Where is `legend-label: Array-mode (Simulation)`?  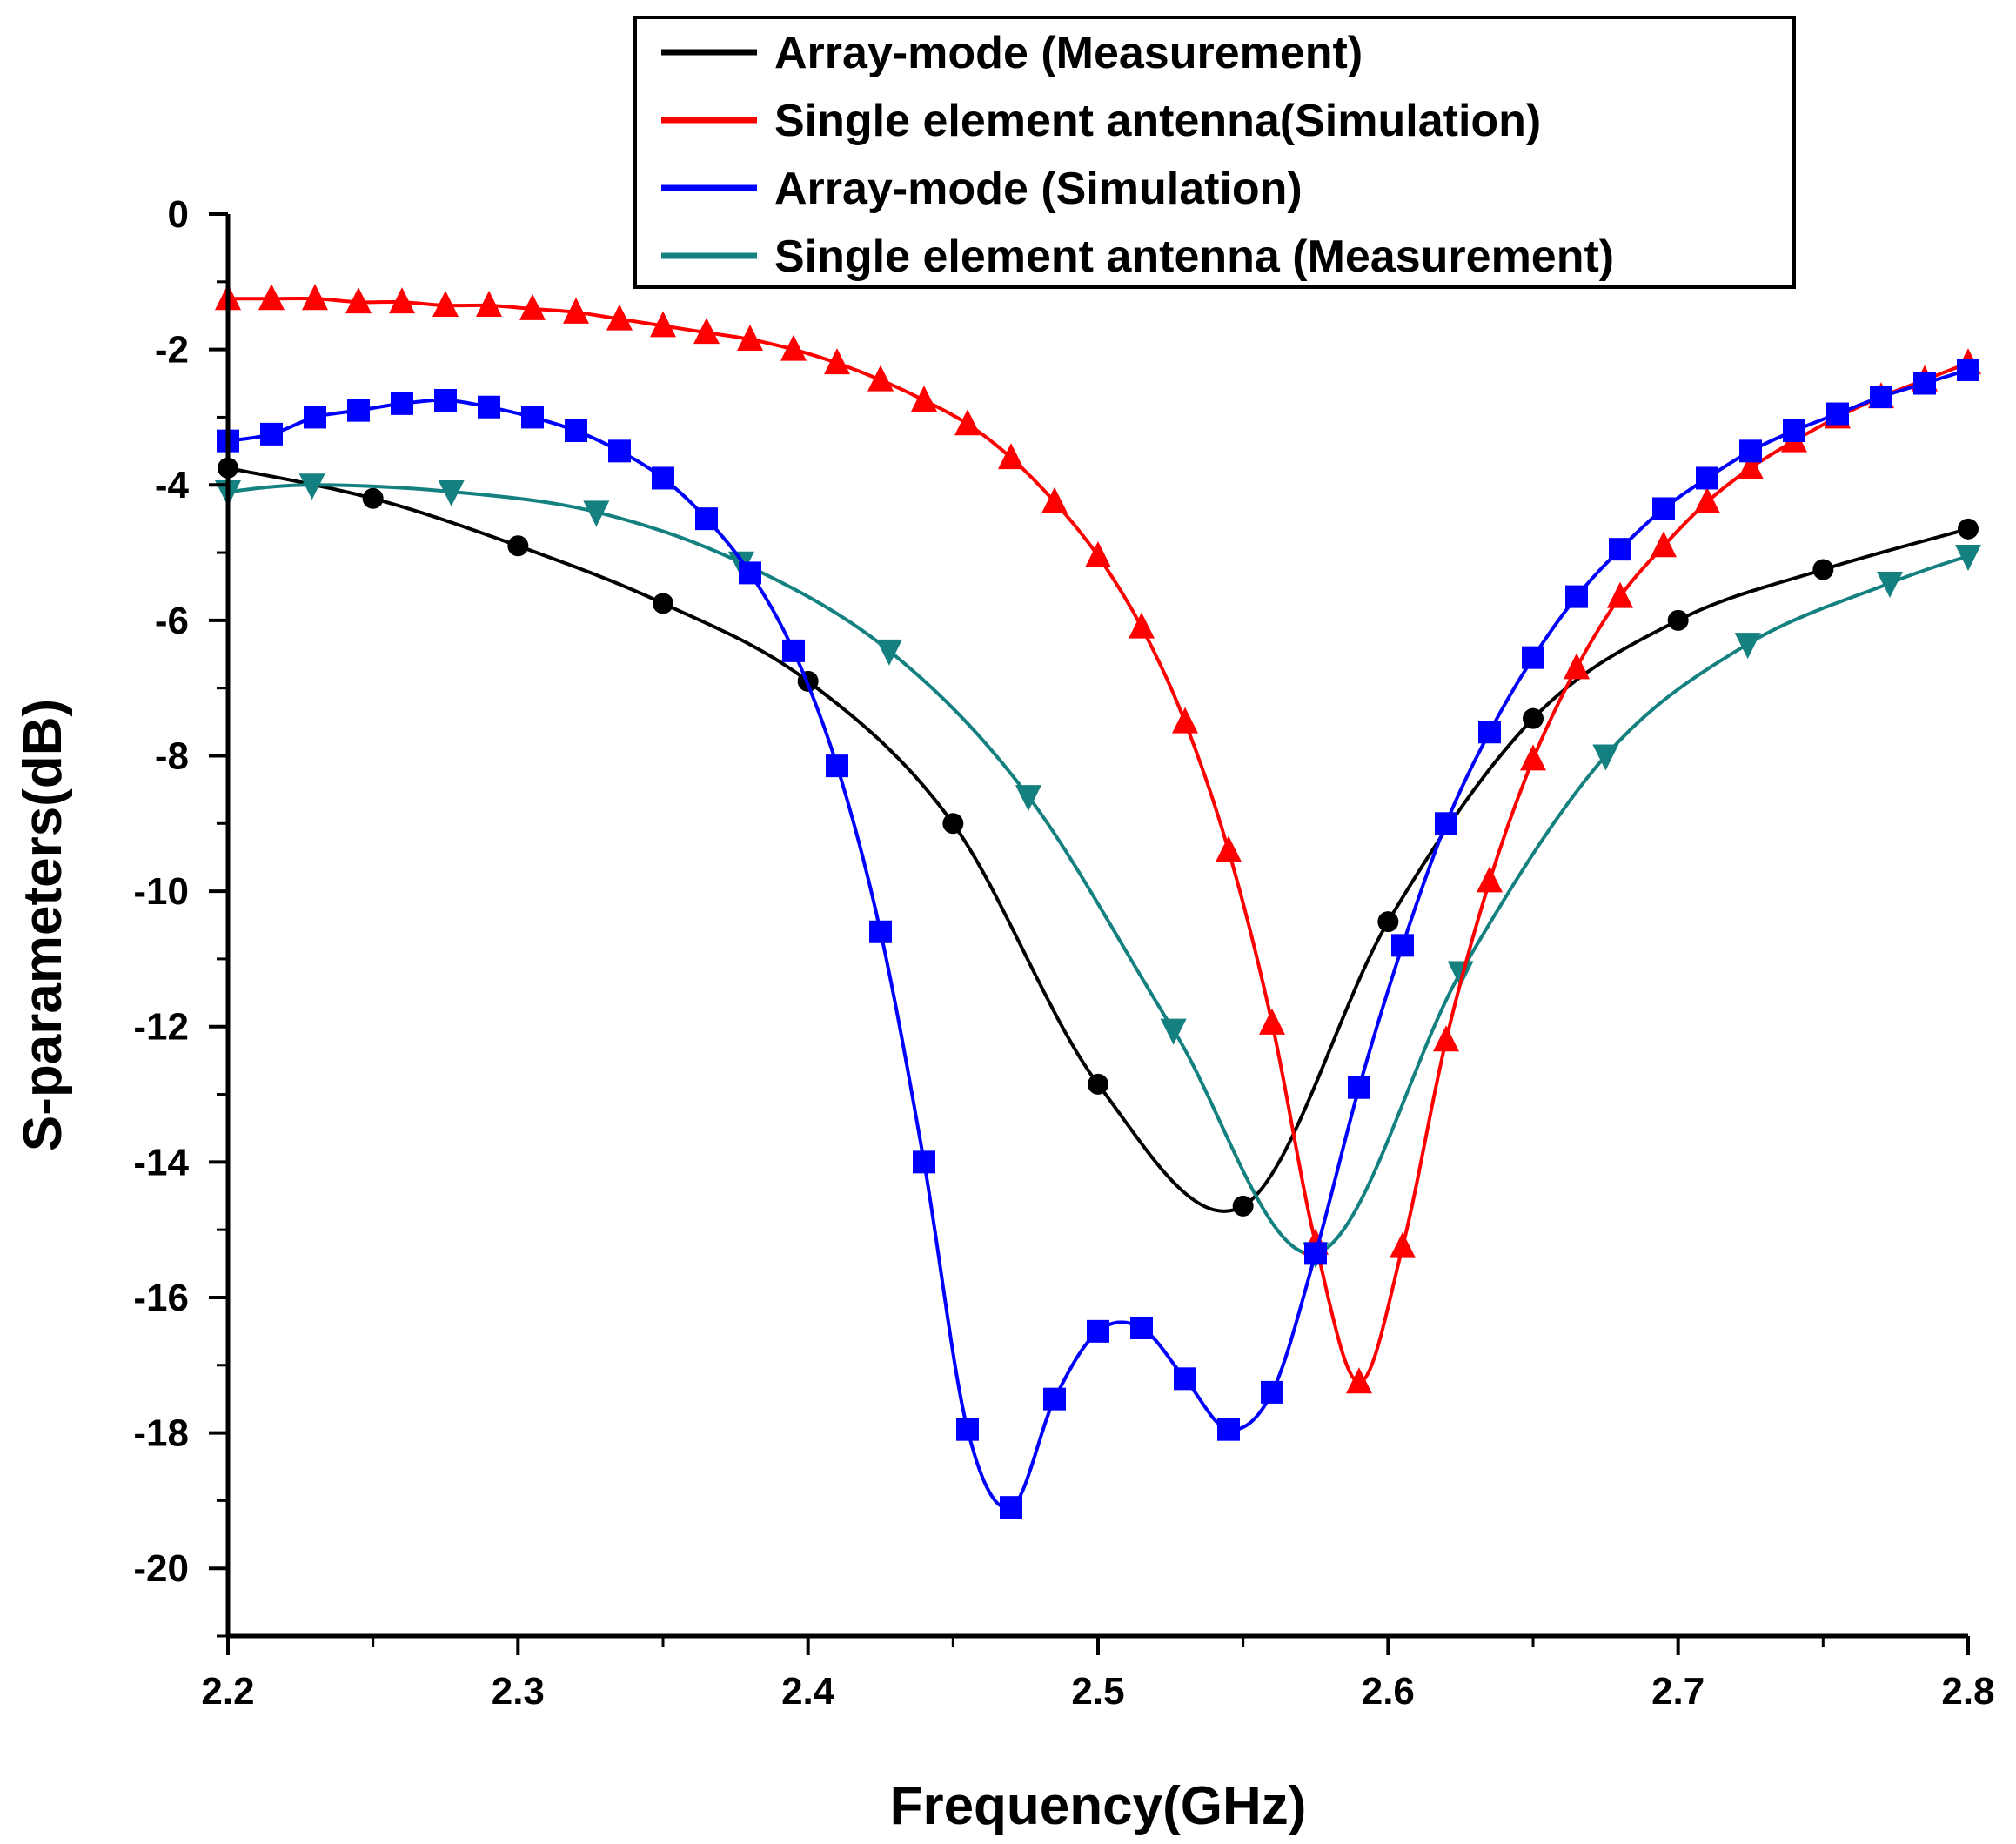 legend-label: Array-mode (Simulation) is located at coordinates (1038, 189).